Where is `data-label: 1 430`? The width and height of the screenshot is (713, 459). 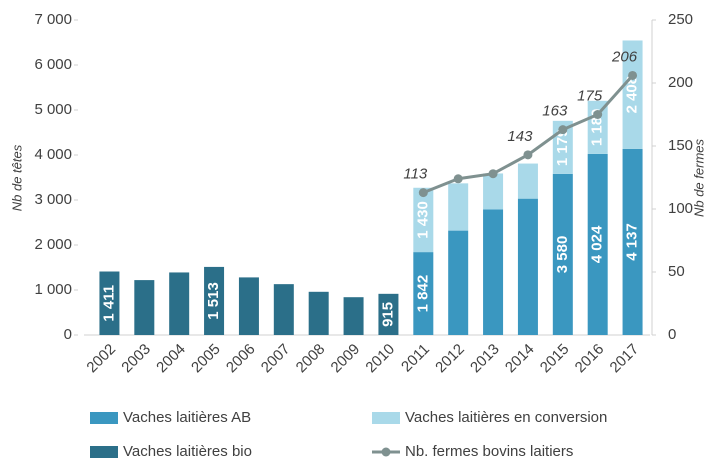 data-label: 1 430 is located at coordinates (422, 220).